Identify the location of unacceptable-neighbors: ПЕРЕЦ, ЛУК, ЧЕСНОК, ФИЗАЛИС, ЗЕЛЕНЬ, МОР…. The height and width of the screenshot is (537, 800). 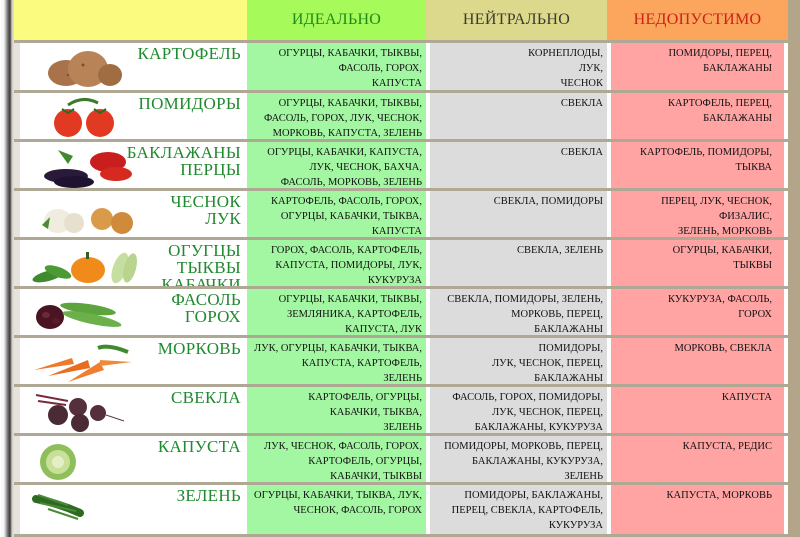
(697, 214).